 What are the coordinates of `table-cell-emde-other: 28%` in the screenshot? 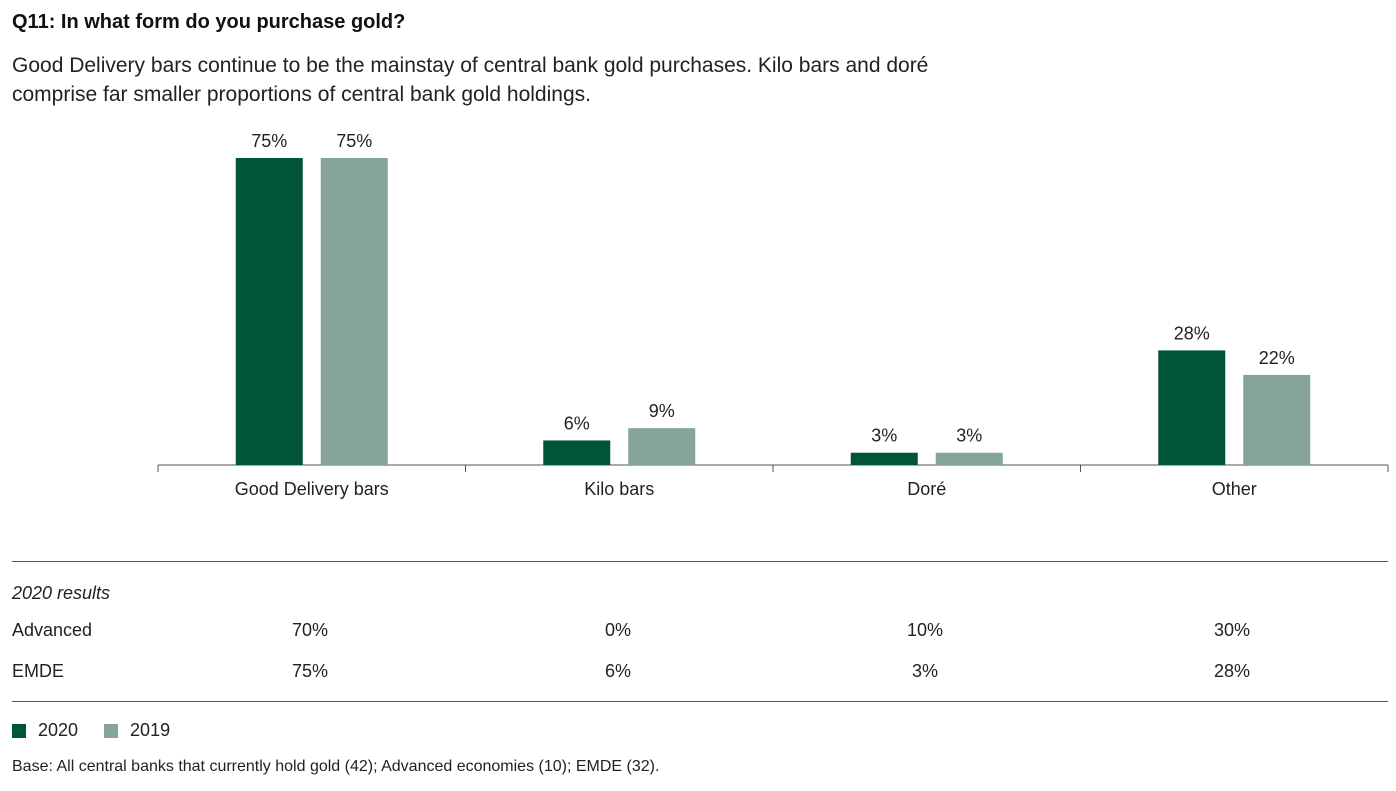 It's located at (1232, 671).